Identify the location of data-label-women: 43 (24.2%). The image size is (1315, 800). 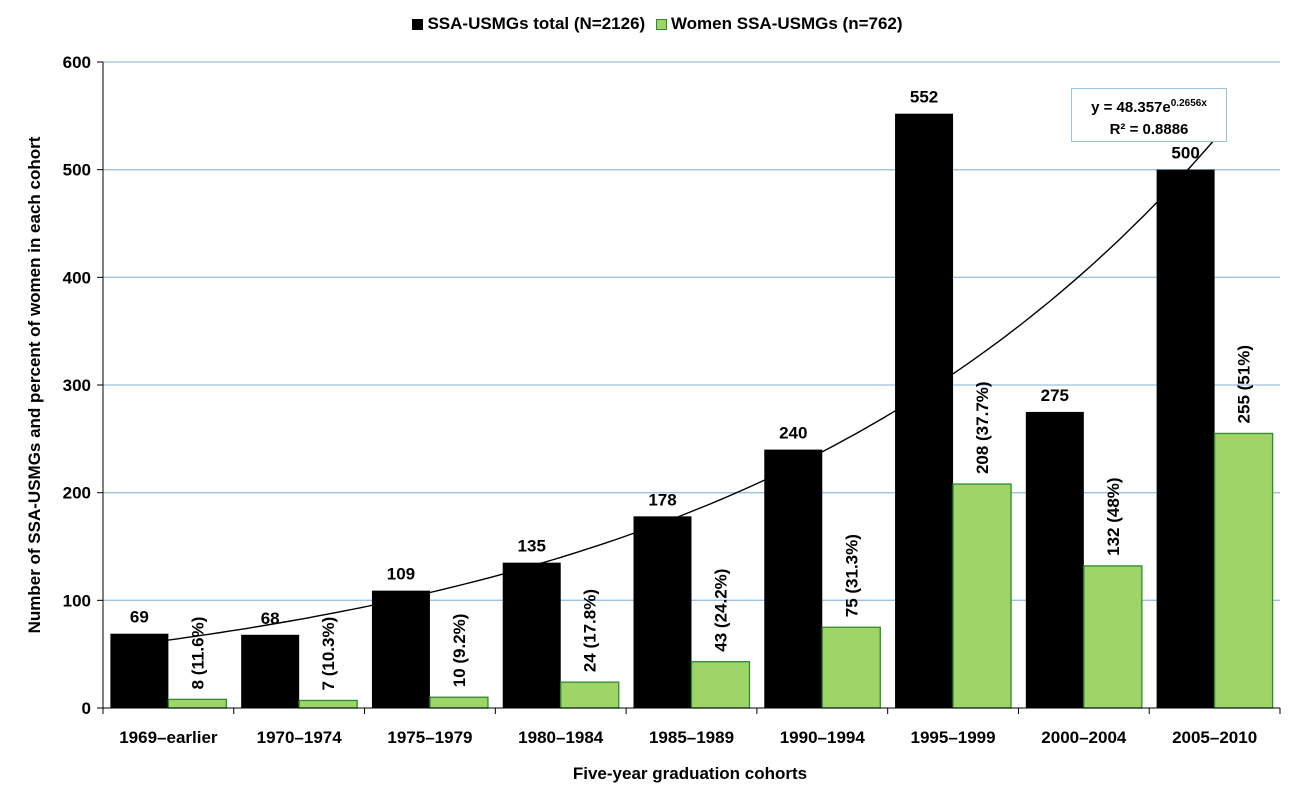
(721, 610).